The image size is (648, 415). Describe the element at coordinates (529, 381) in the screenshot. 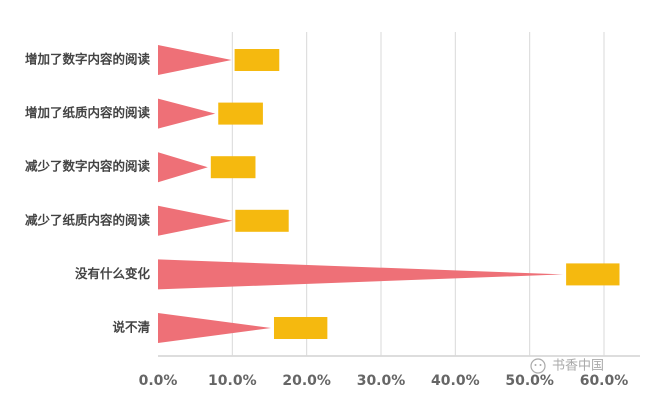

I see `x-tick-label: 50.0%` at that location.